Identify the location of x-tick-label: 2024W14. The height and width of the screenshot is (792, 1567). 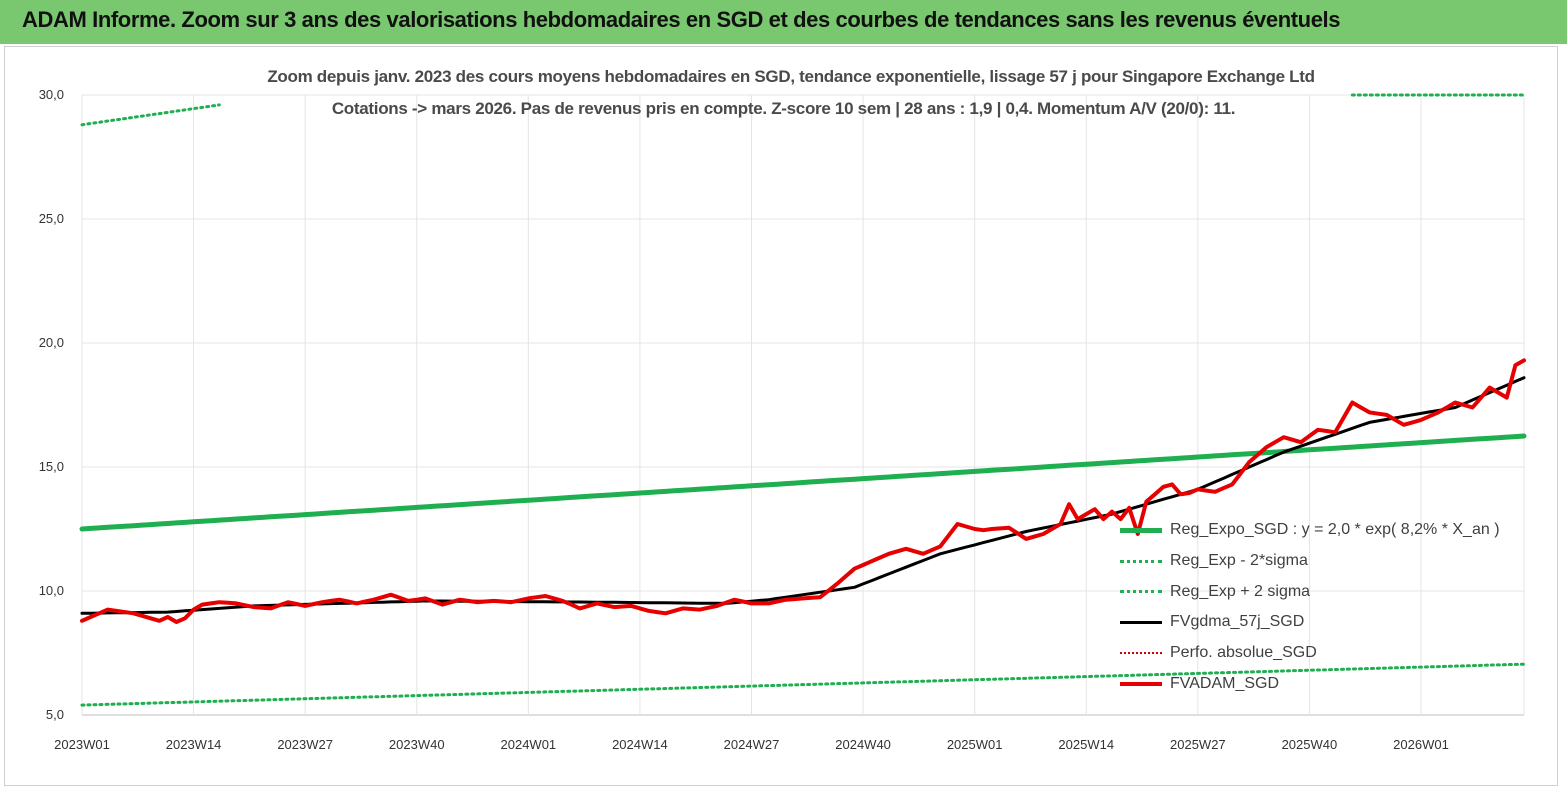
(640, 744).